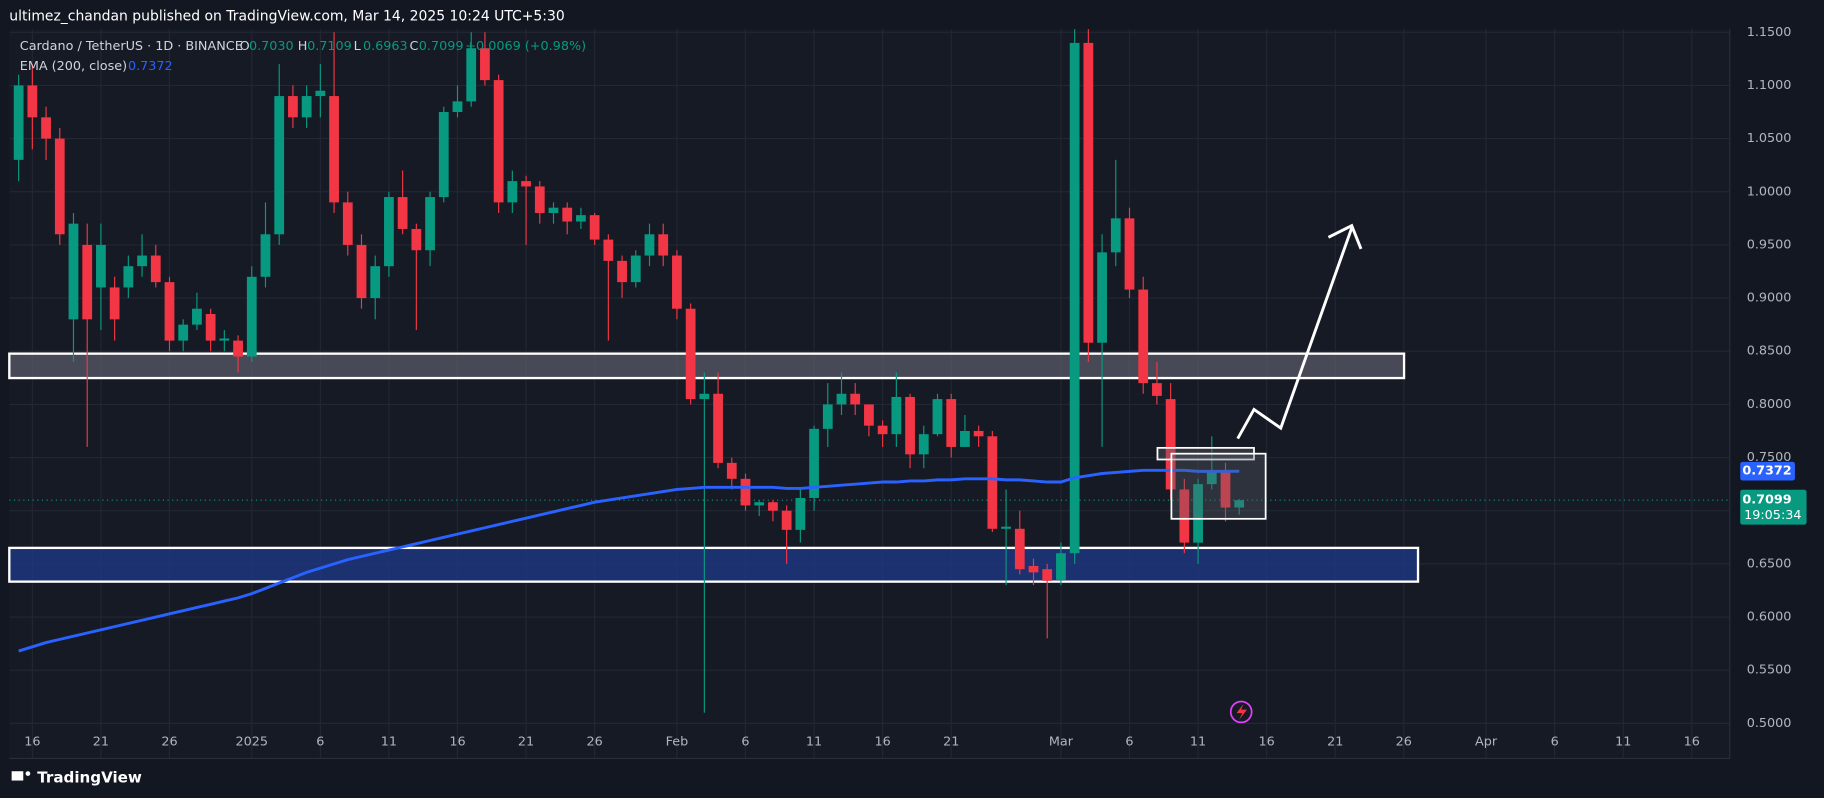  Describe the element at coordinates (707, 366) in the screenshot. I see `resistance-zone` at that location.